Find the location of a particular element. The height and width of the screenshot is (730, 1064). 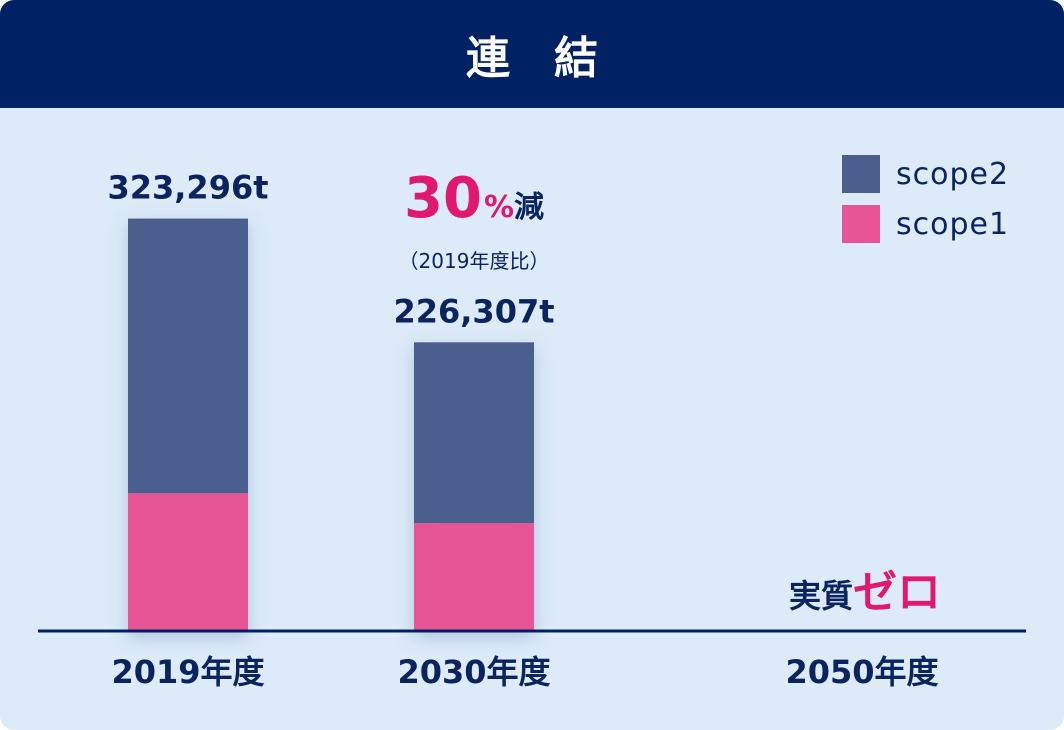

reduction-main: 30%減 is located at coordinates (474, 205).